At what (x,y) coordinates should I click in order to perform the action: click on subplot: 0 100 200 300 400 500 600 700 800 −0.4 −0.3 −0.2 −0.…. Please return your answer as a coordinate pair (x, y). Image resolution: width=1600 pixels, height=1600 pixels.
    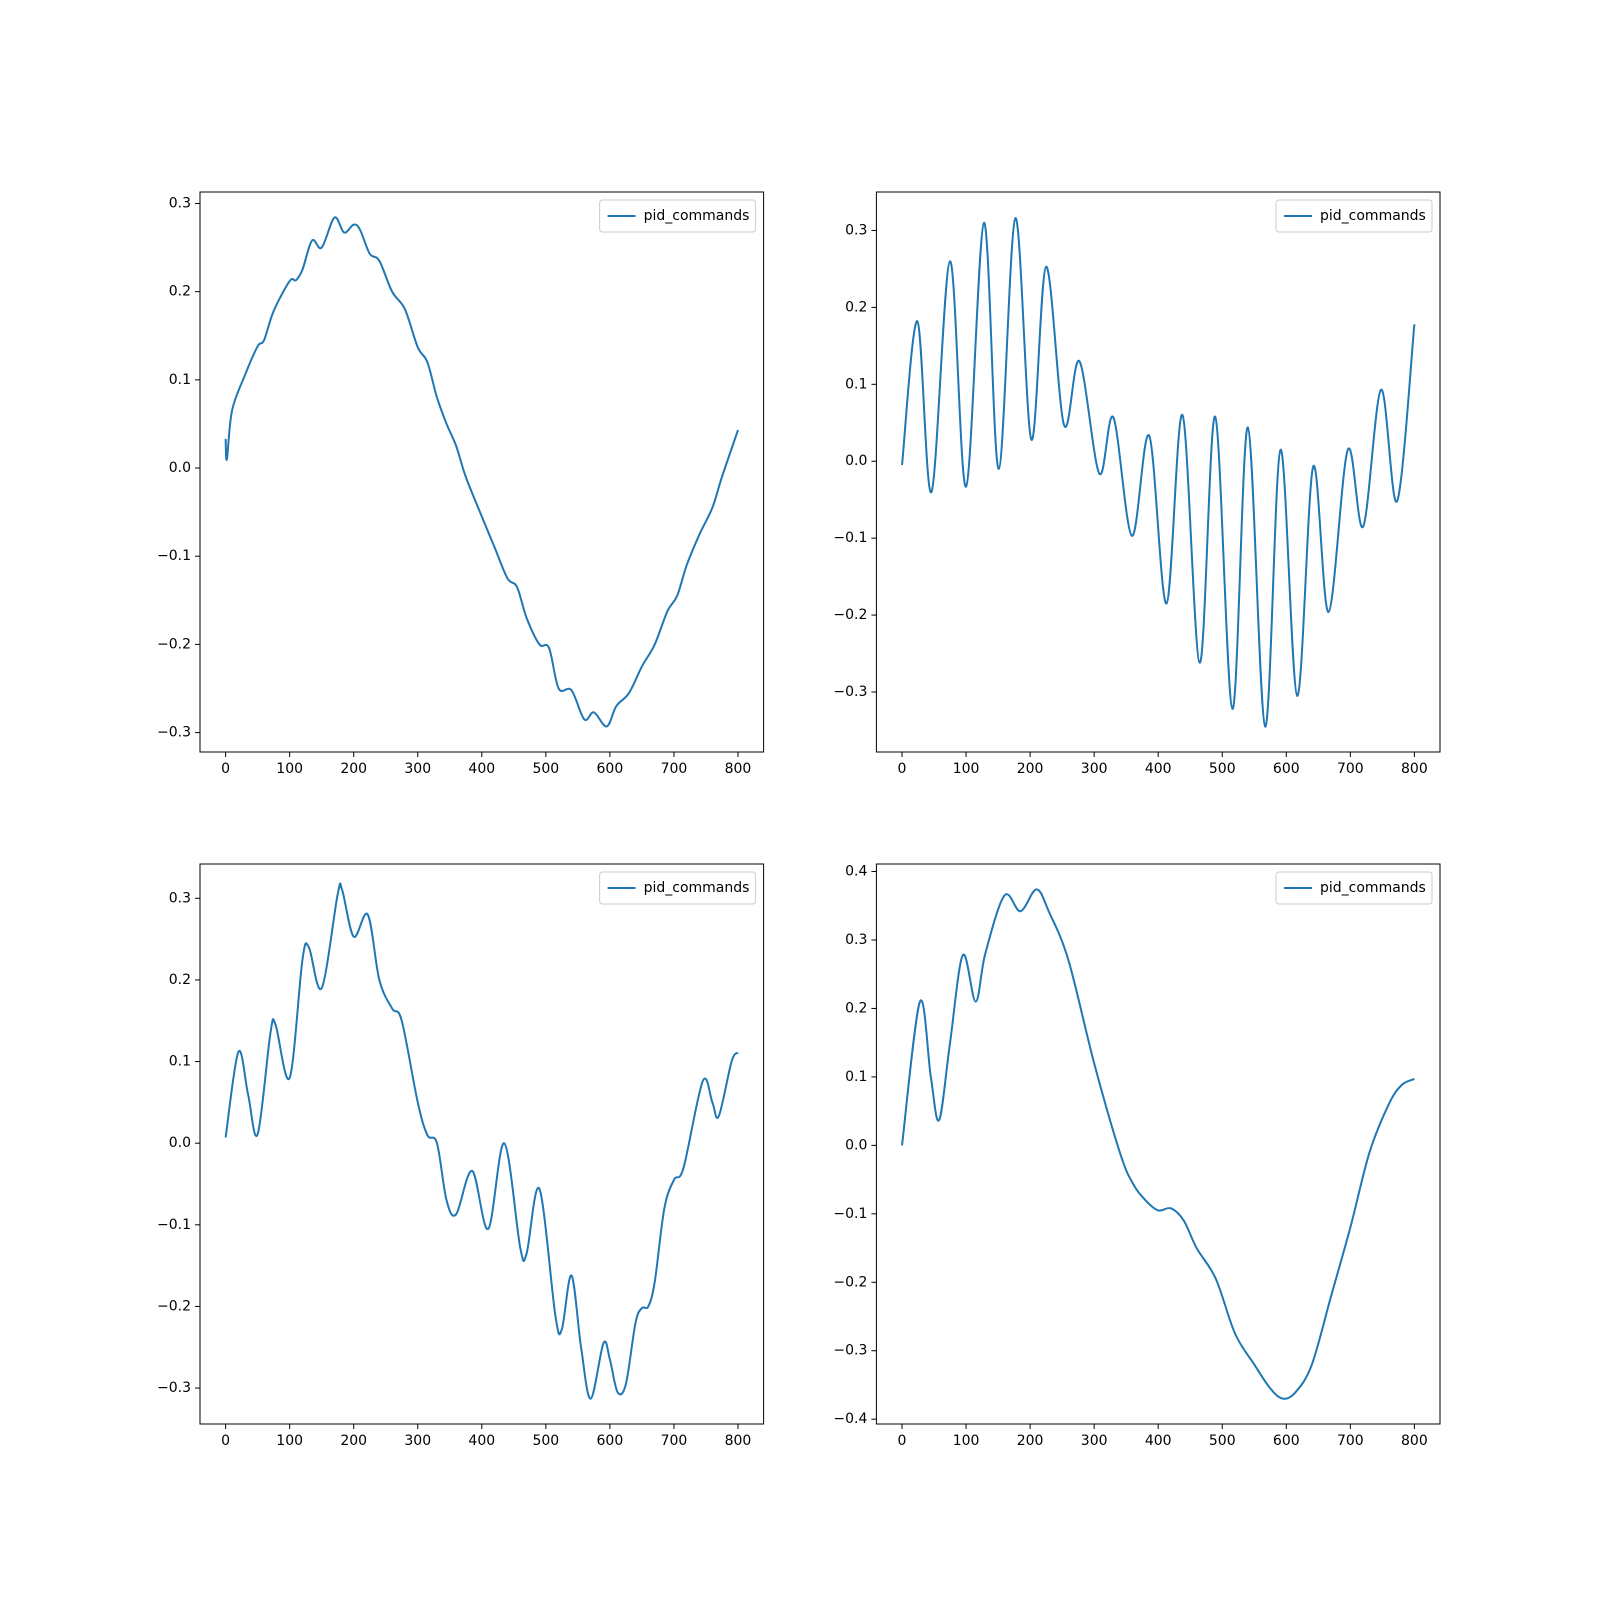
    Looking at the image, I should click on (1137, 1156).